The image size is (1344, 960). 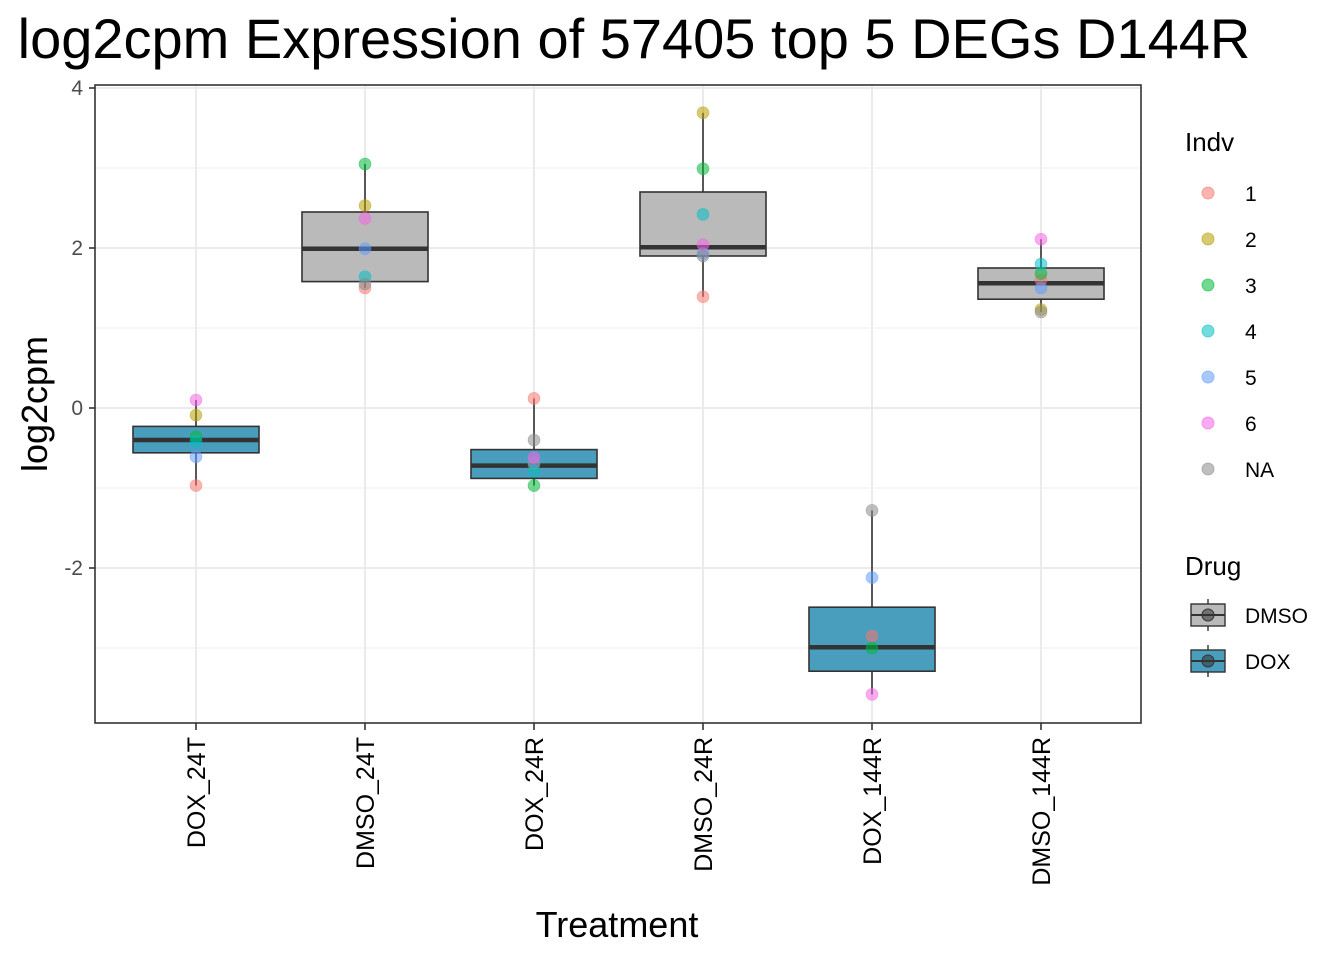 I want to click on legend-indv: Indv 1 2 3 4 5 6 NA, so click(x=1229, y=304).